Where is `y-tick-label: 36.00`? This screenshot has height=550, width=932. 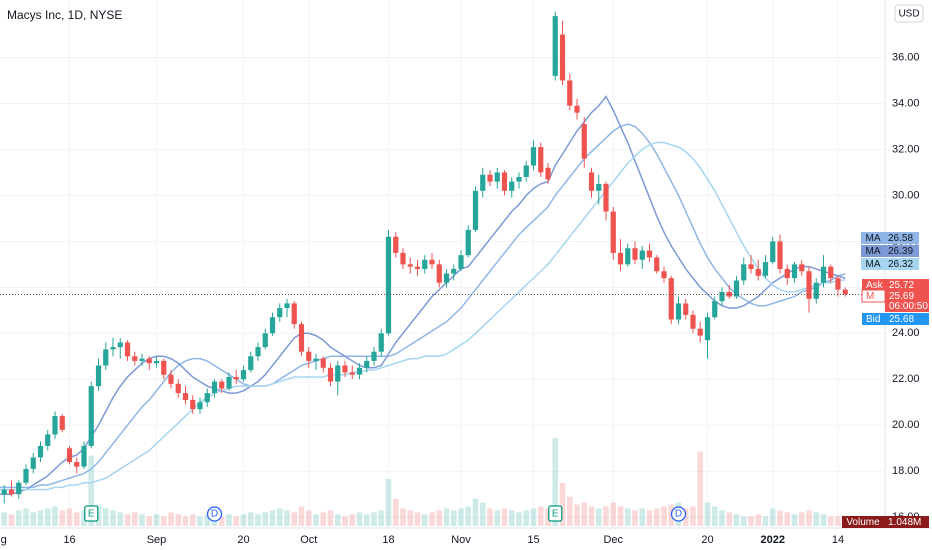
y-tick-label: 36.00 is located at coordinates (906, 57).